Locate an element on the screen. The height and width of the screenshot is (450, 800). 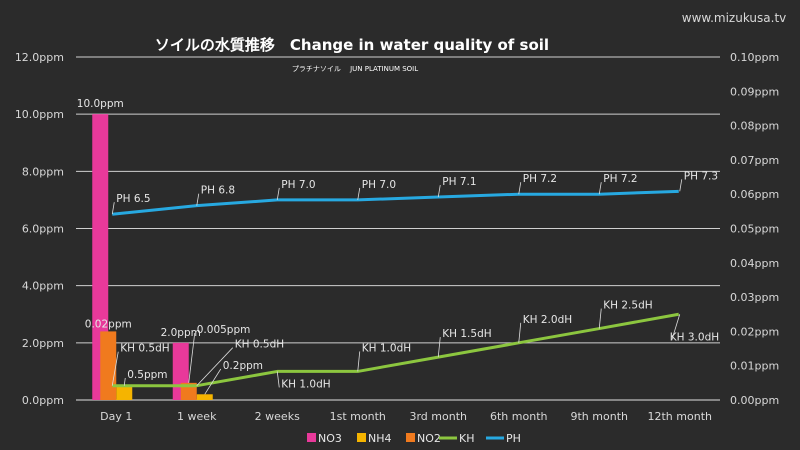
ph-data-label: PH 7.3 is located at coordinates (701, 176).